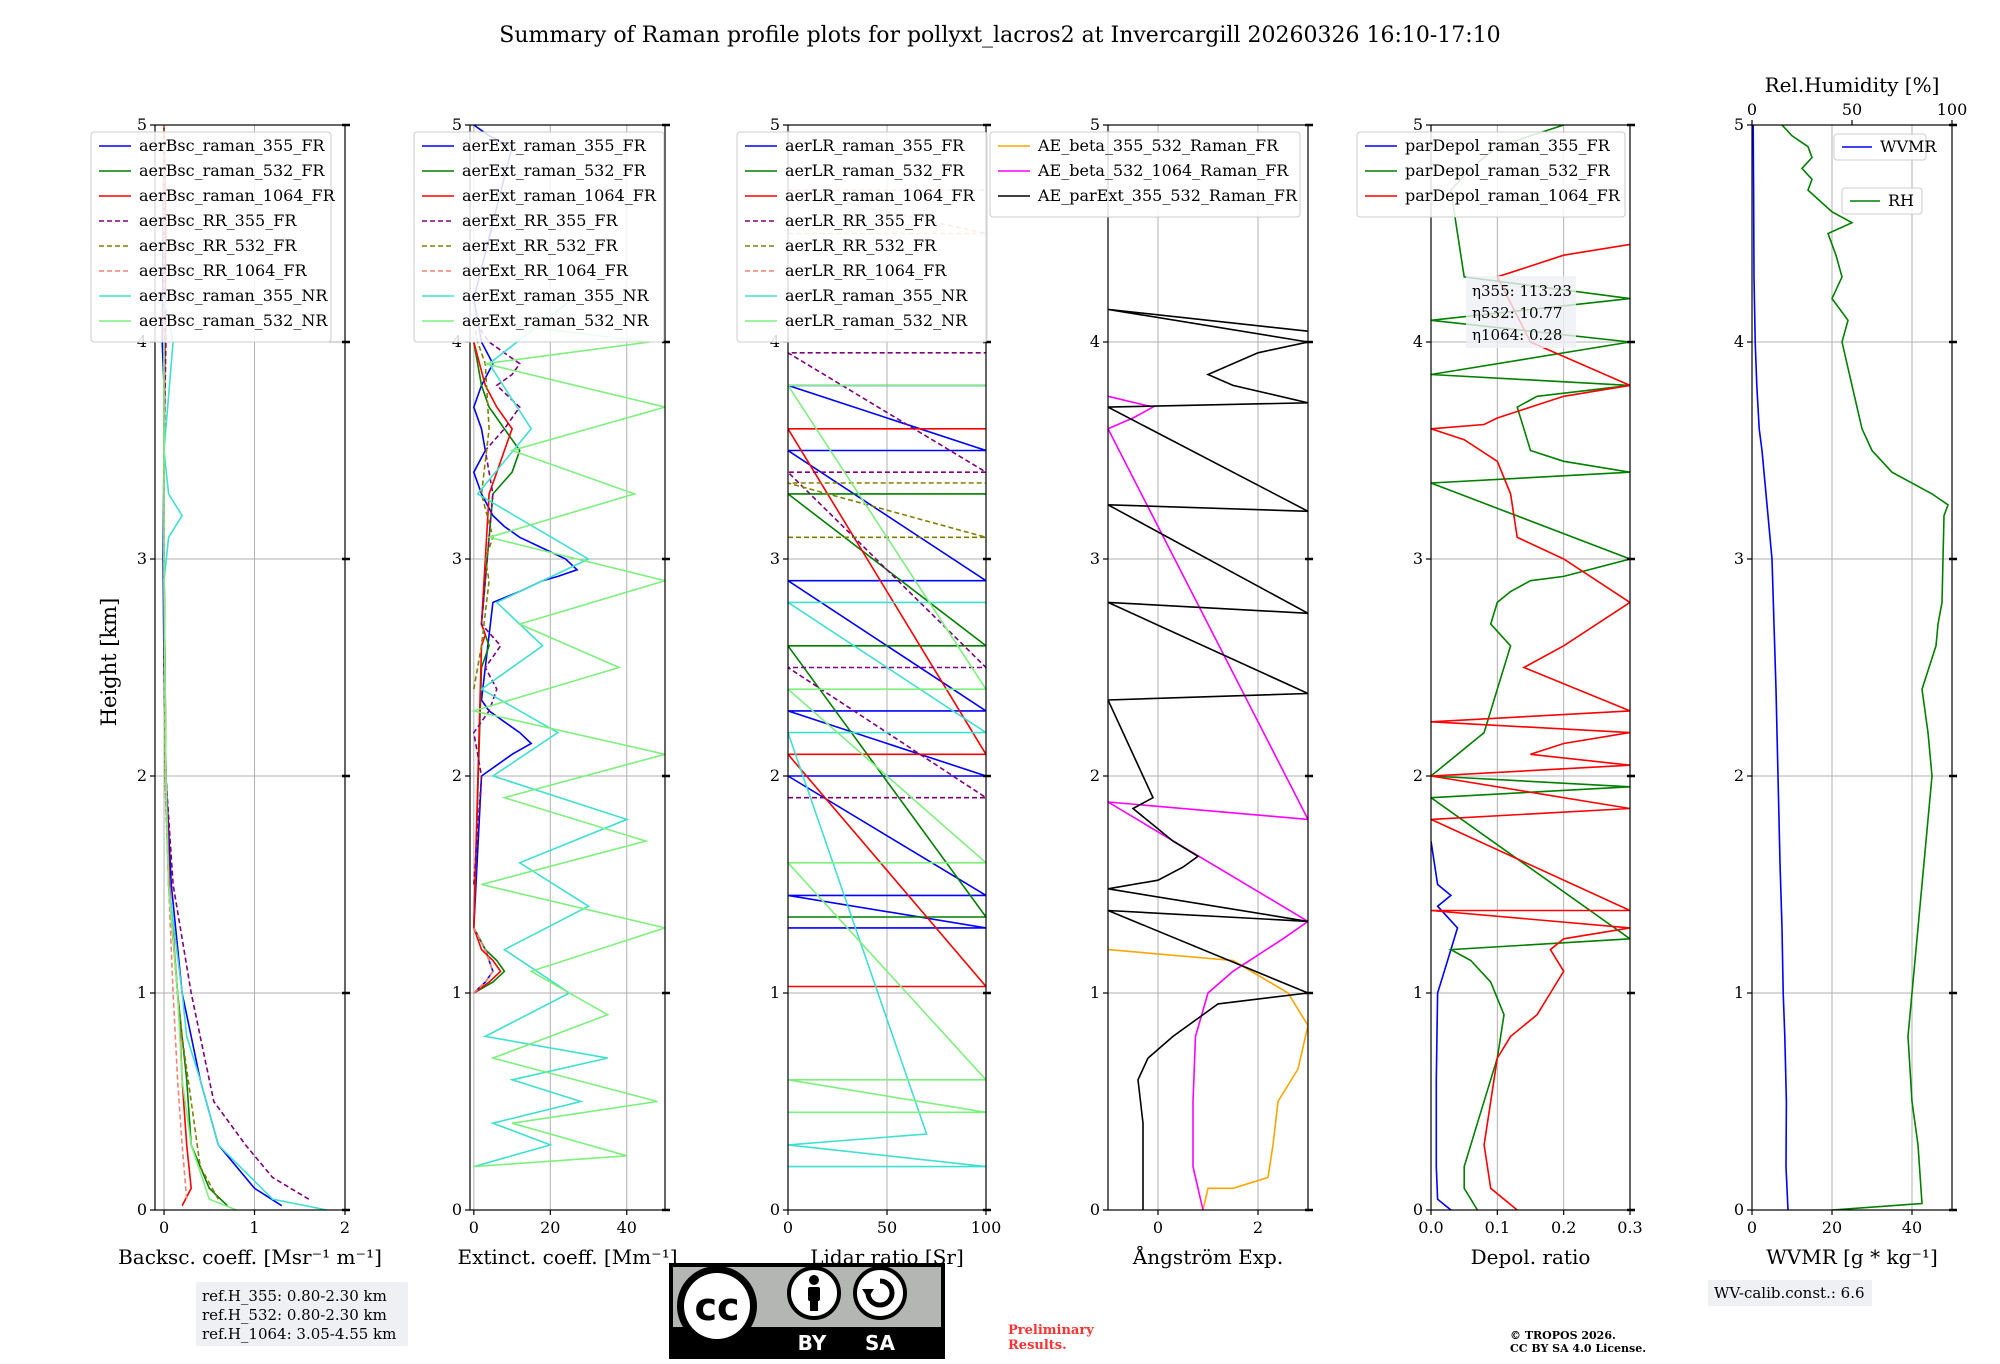 The image size is (2000, 1364). Describe the element at coordinates (540, 245) in the screenshot. I see `legend-label-aerext-rr-532-fr: aerExt_RR_532_FR` at that location.